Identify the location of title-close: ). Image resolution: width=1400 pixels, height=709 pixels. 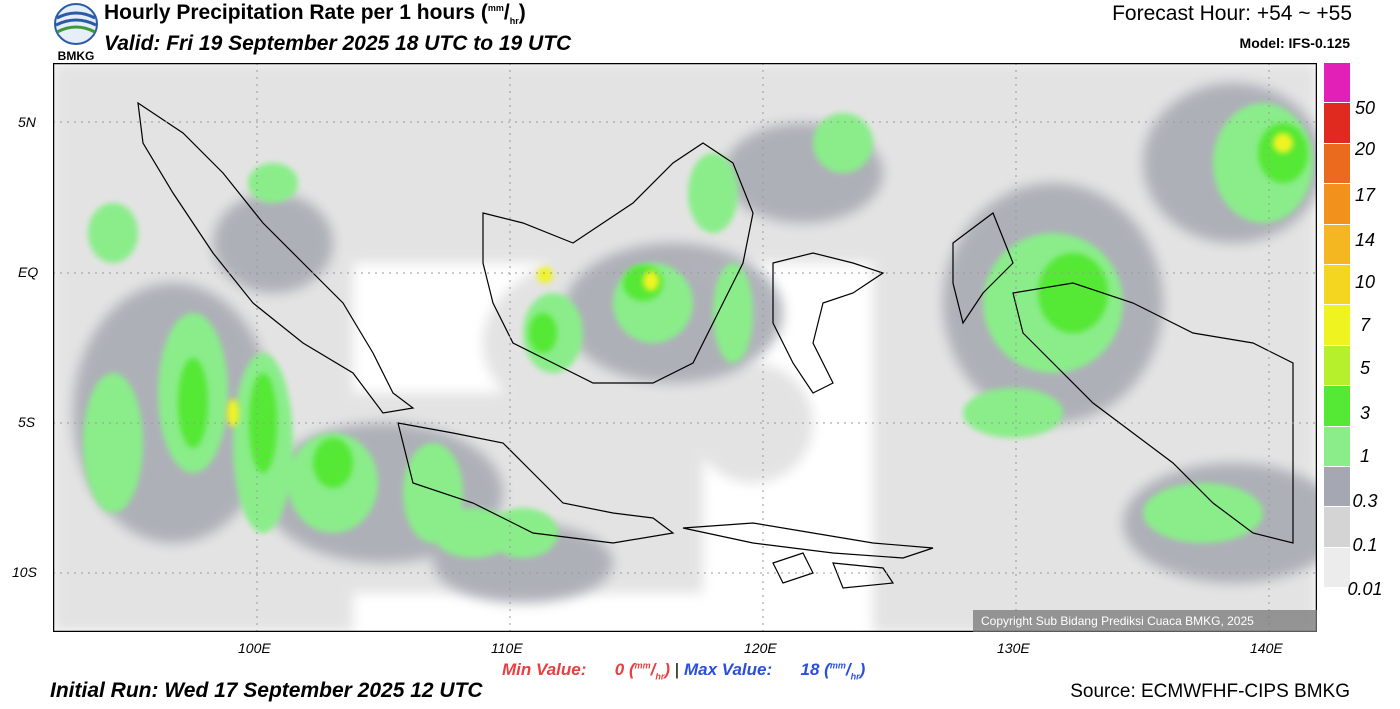
(522, 12).